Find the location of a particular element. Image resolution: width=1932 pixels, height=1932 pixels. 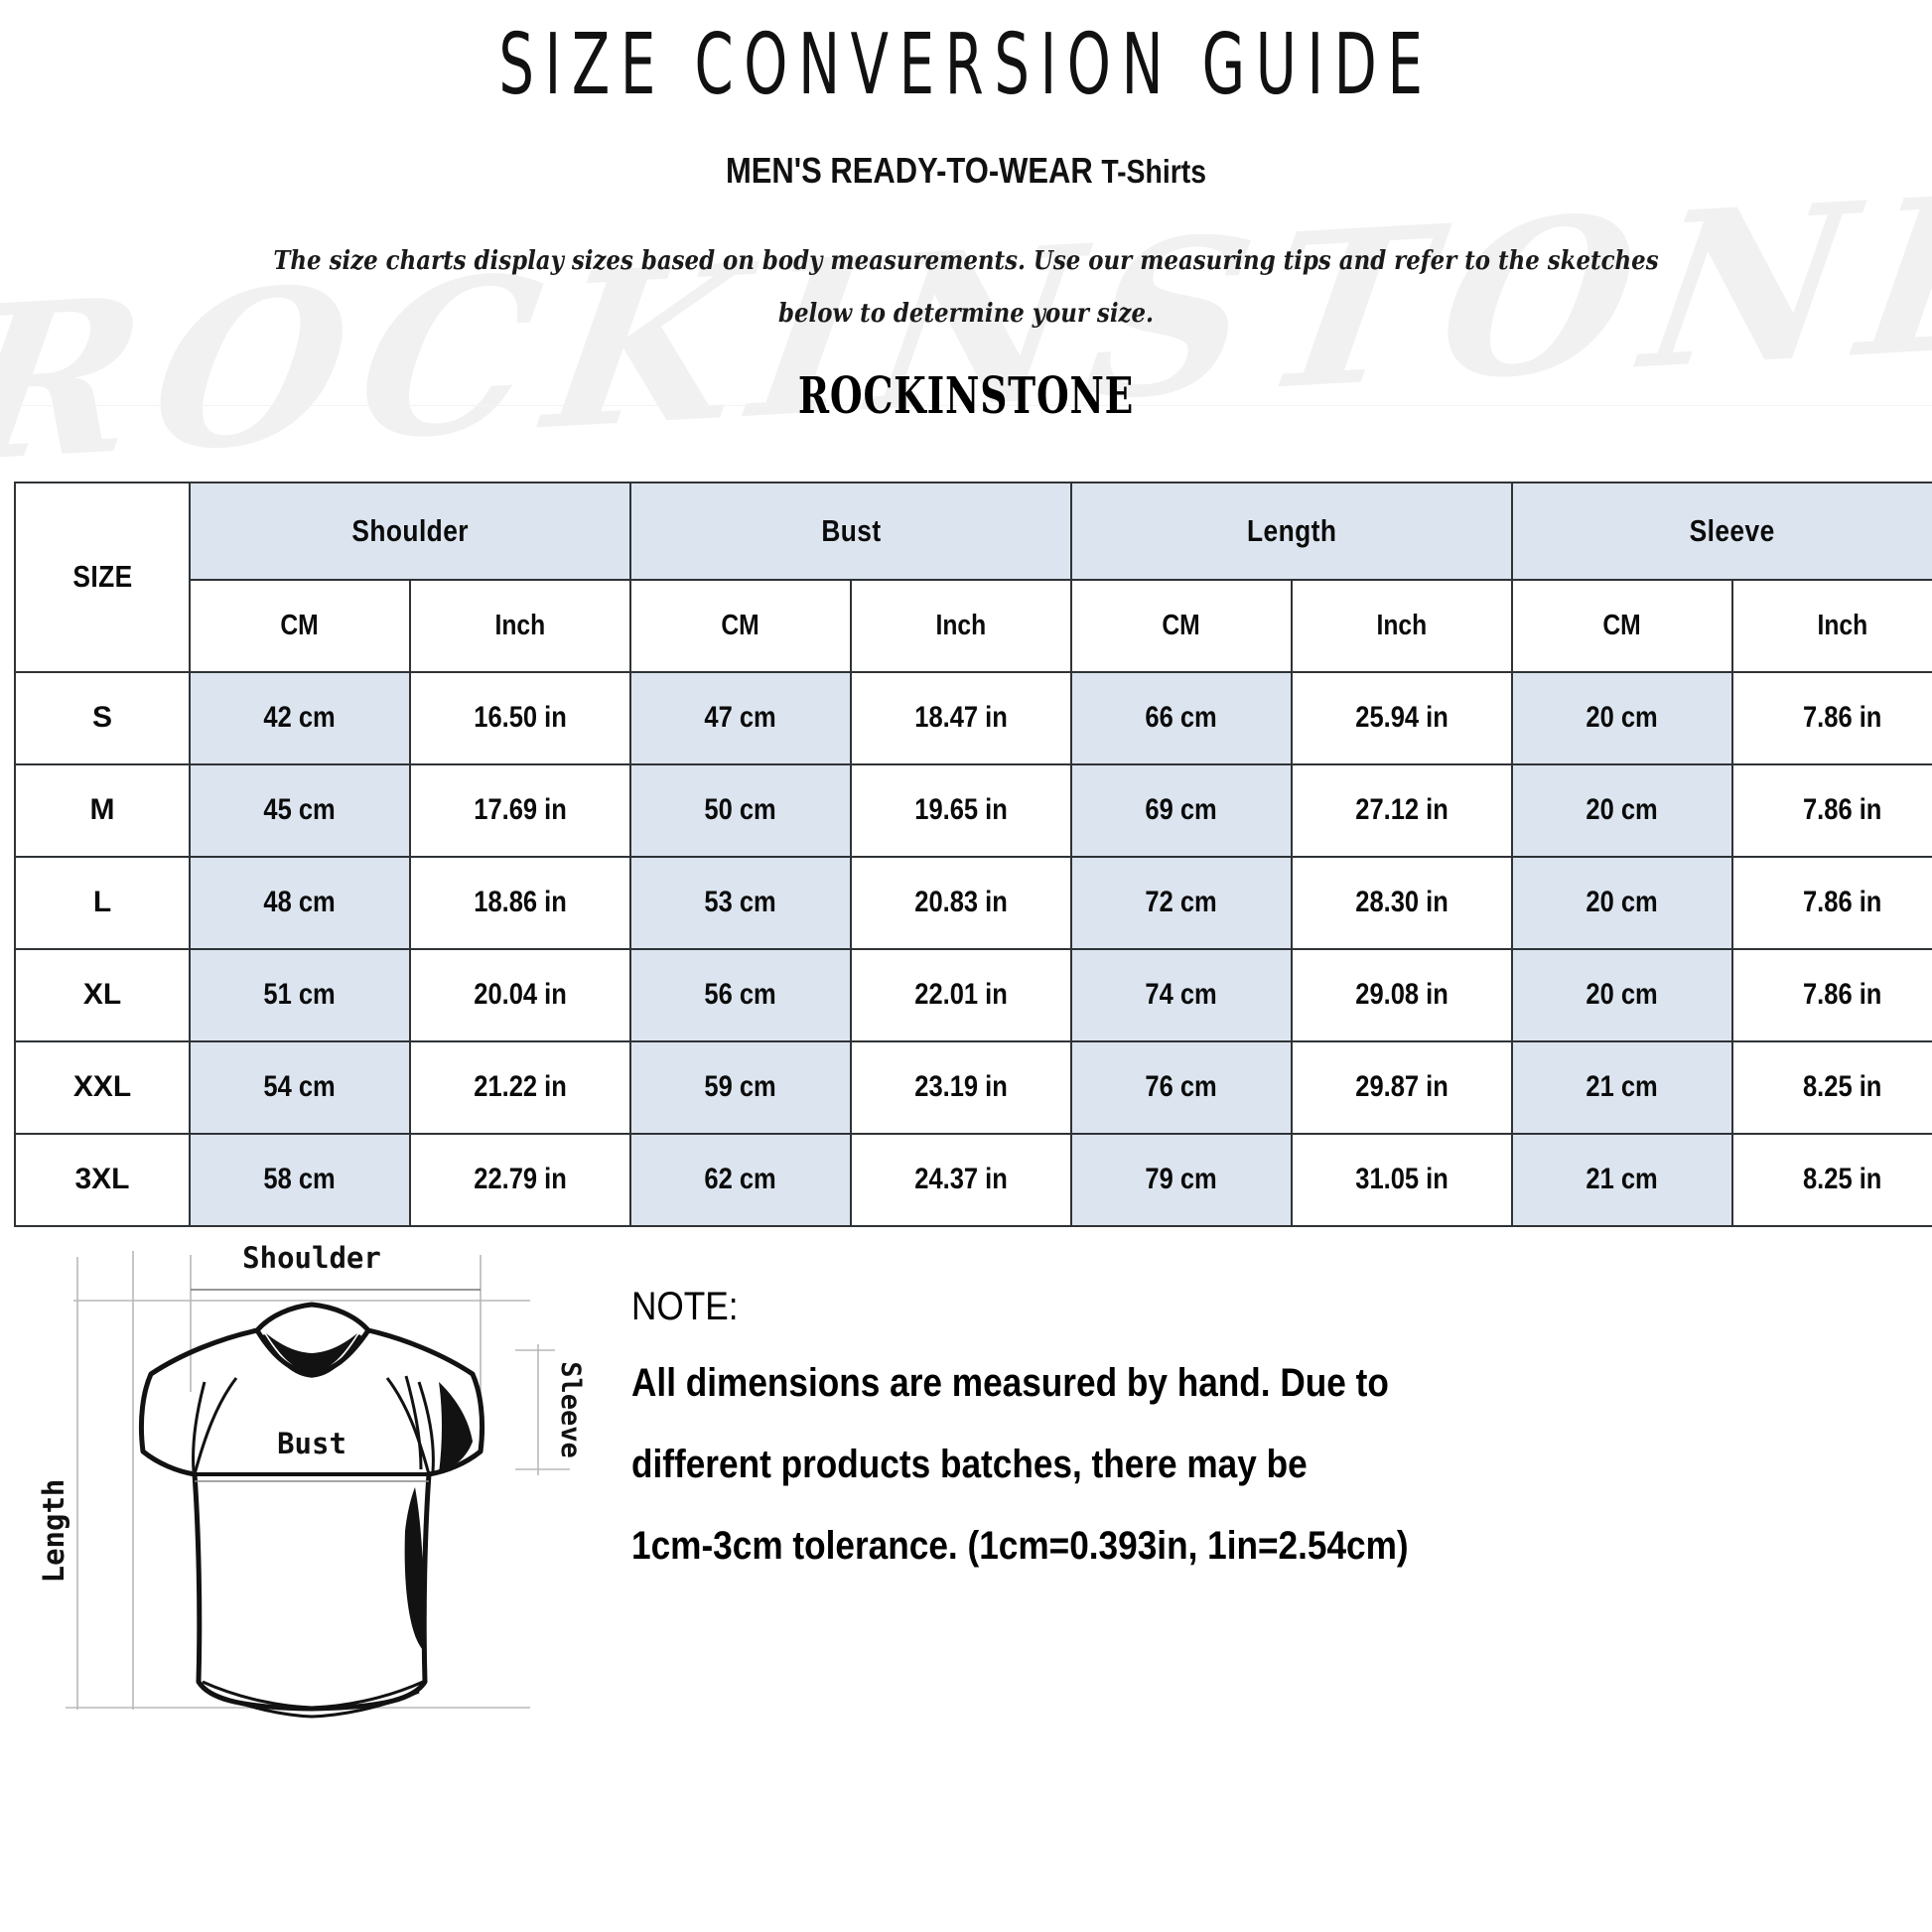

header-unit-shoulder-inch: Inch is located at coordinates (520, 626).